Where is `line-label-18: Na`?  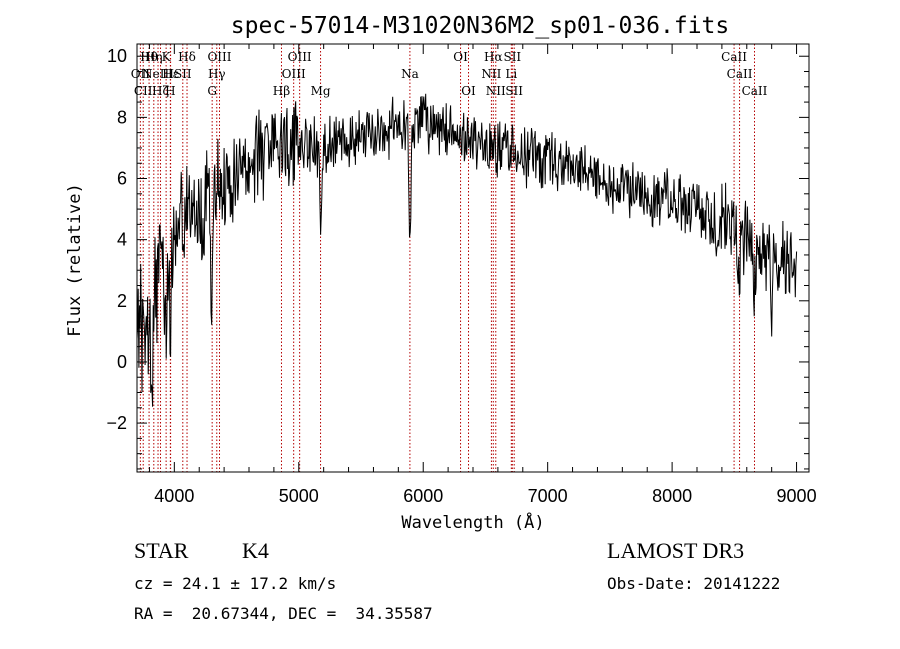 line-label-18: Na is located at coordinates (410, 74).